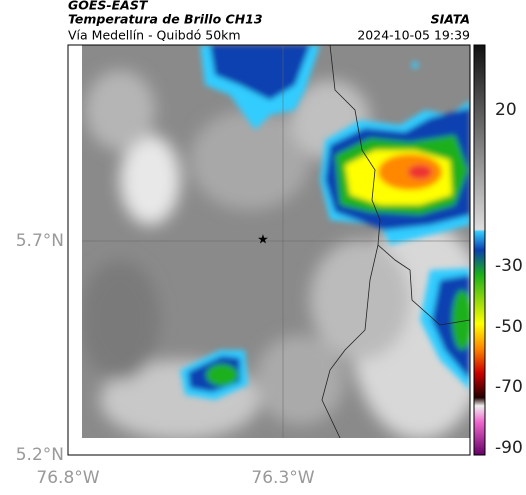 The image size is (526, 495). Describe the element at coordinates (509, 448) in the screenshot. I see `colorbar-tick-label: -90` at that location.